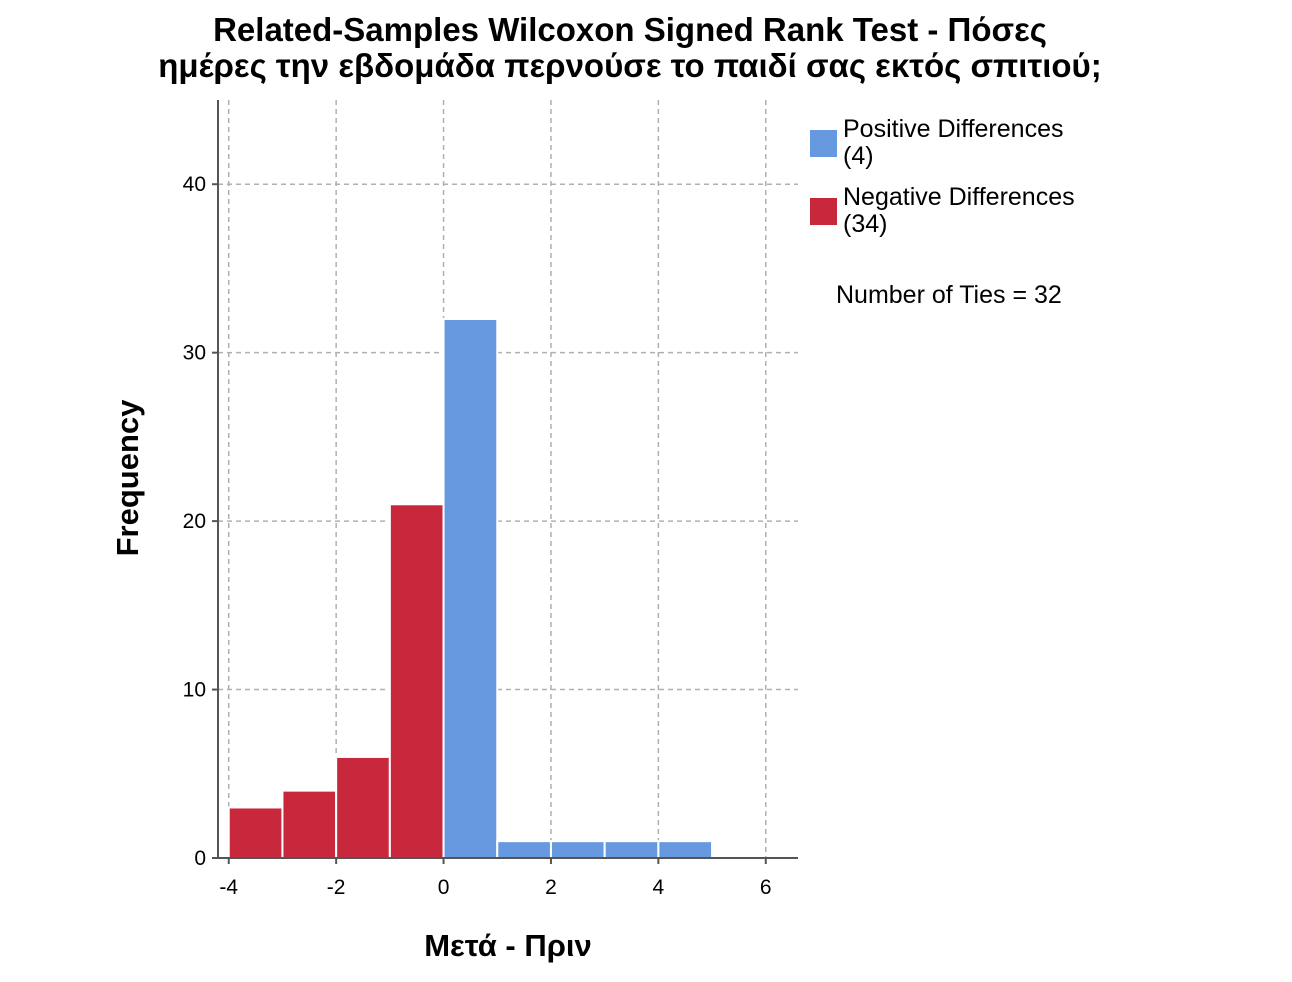 This screenshot has width=1292, height=982. What do you see at coordinates (194, 184) in the screenshot?
I see `y-tick-label: 40` at bounding box center [194, 184].